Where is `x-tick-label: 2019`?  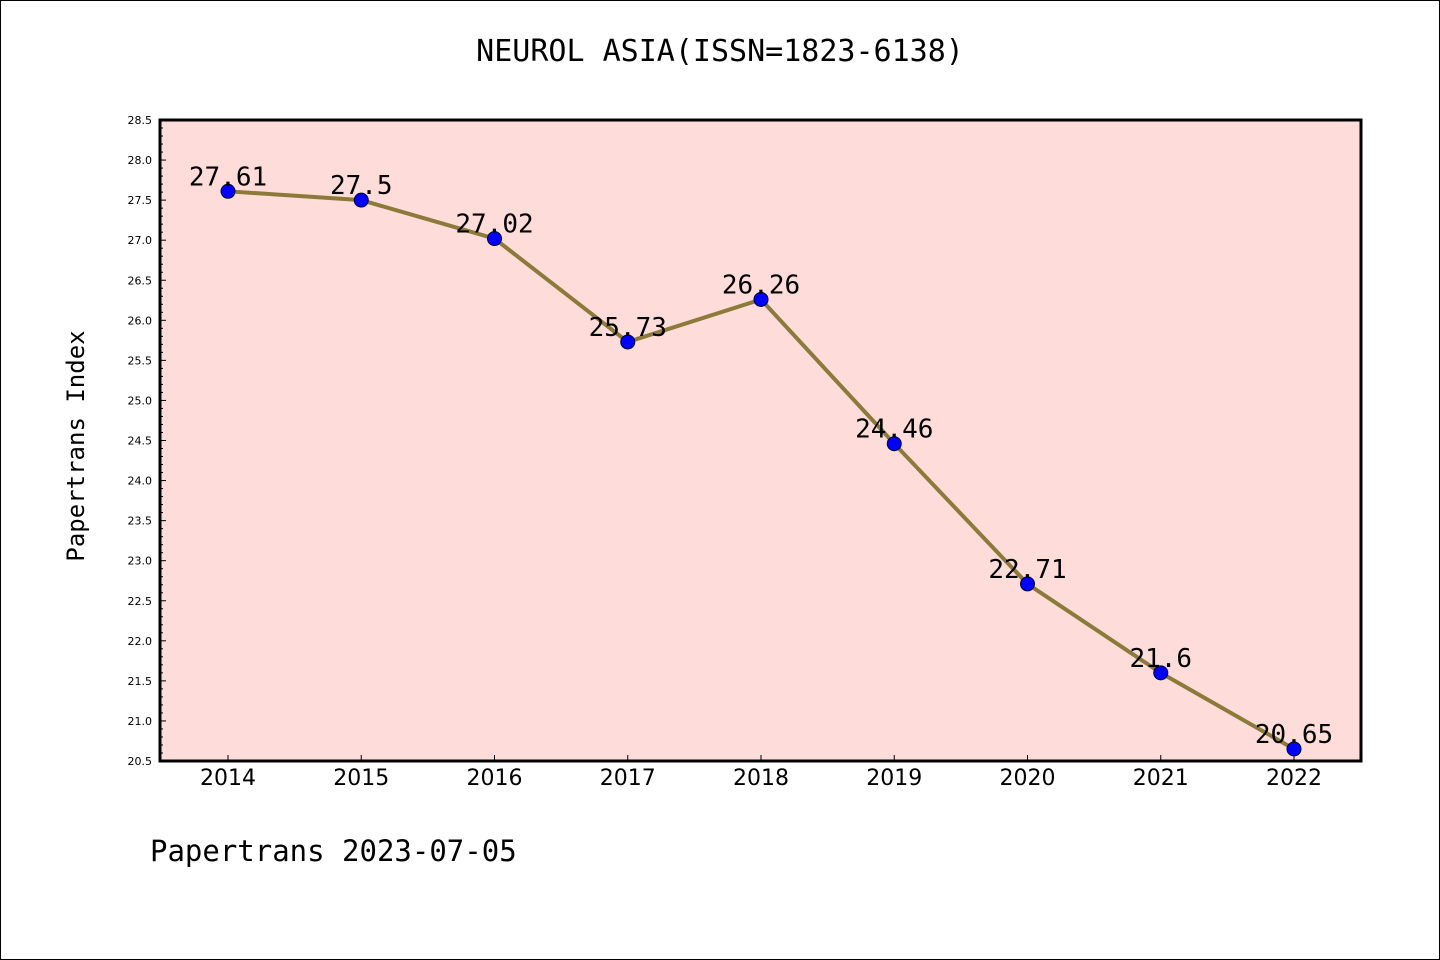
x-tick-label: 2019 is located at coordinates (894, 778).